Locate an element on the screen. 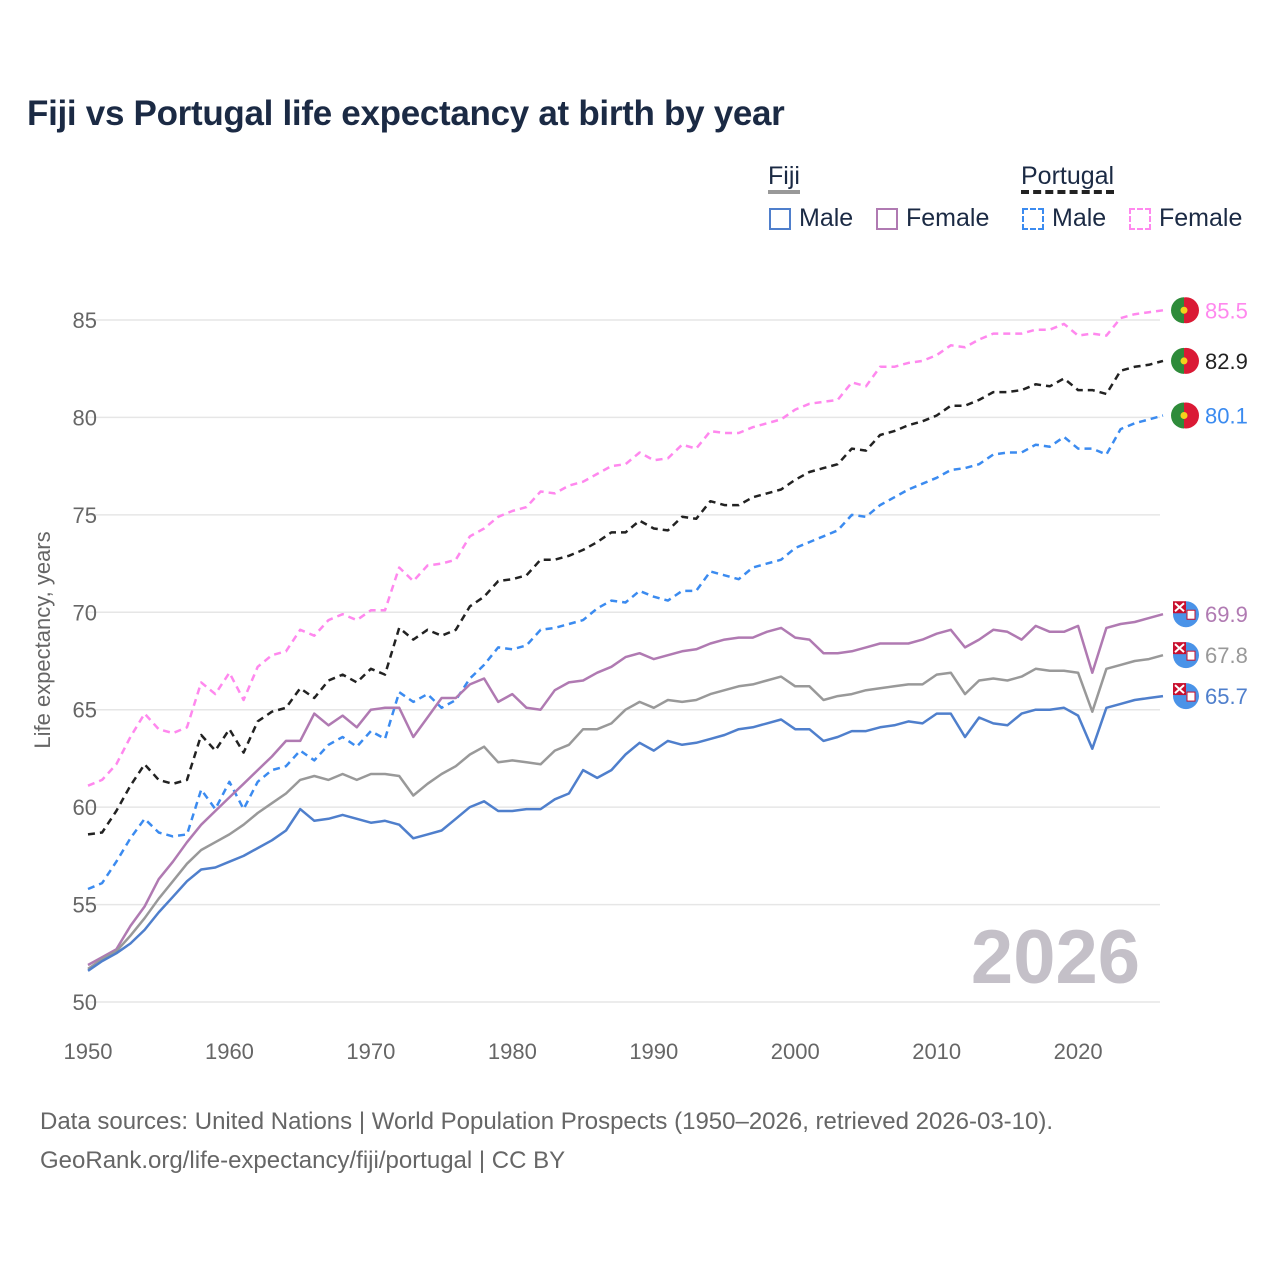 The height and width of the screenshot is (1280, 1280). legend-group-fiji: Fiji is located at coordinates (784, 178).